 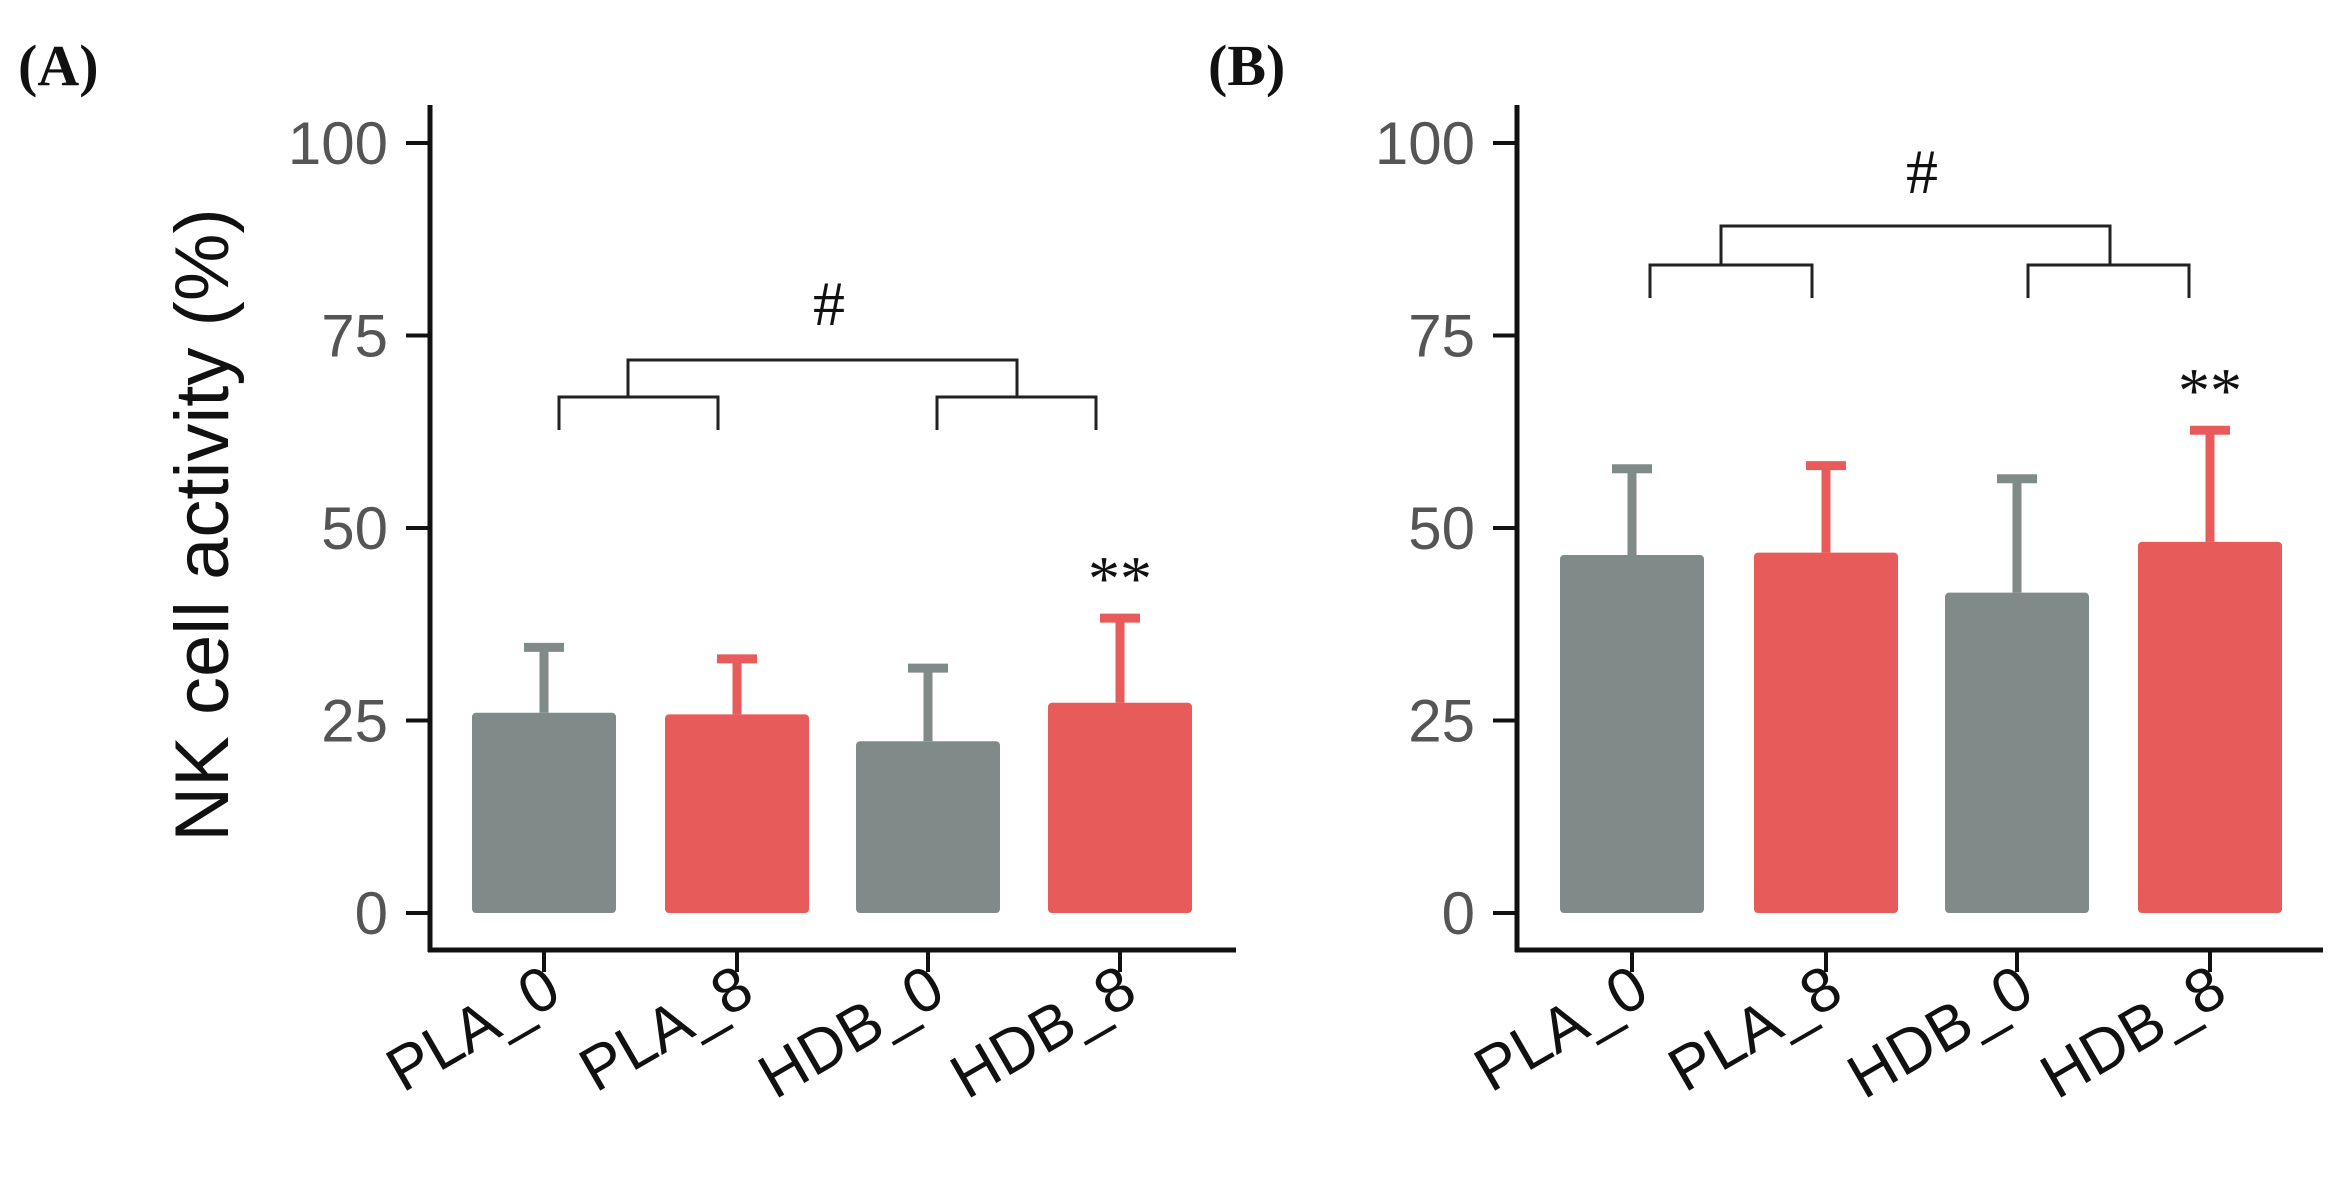 What do you see at coordinates (822, 377) in the screenshot?
I see `bracket-group-a` at bounding box center [822, 377].